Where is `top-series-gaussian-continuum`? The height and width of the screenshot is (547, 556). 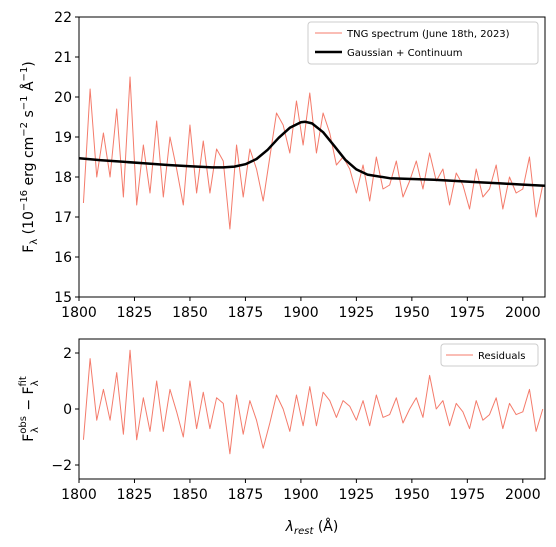 top-series-gaussian-continuum is located at coordinates (312, 154).